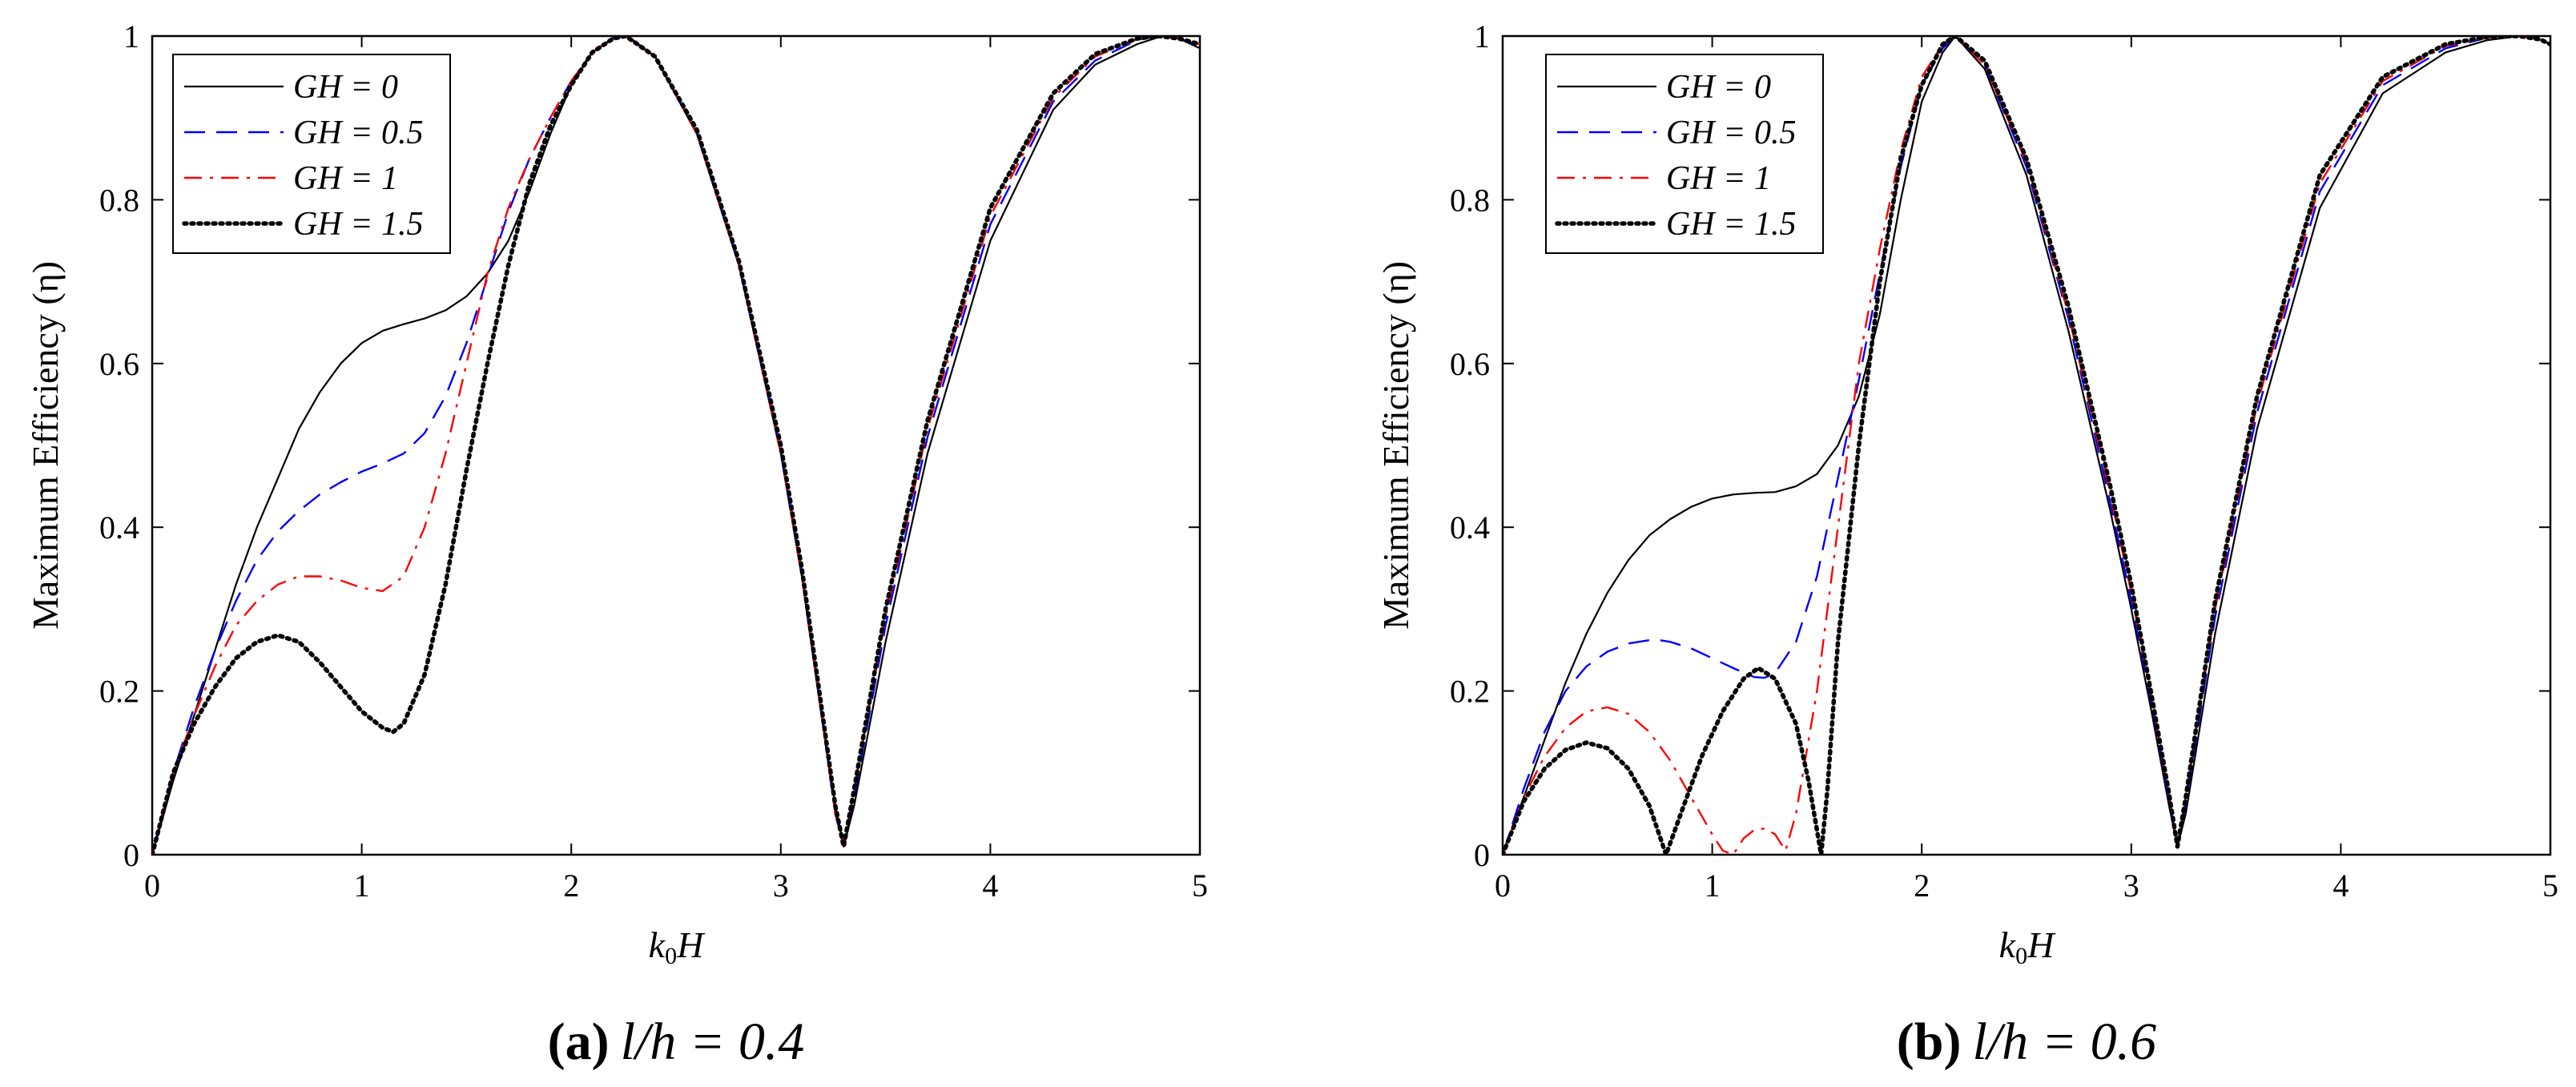 The width and height of the screenshot is (2576, 1087). I want to click on caption-b-text: l/h = 0.6, so click(2064, 1042).